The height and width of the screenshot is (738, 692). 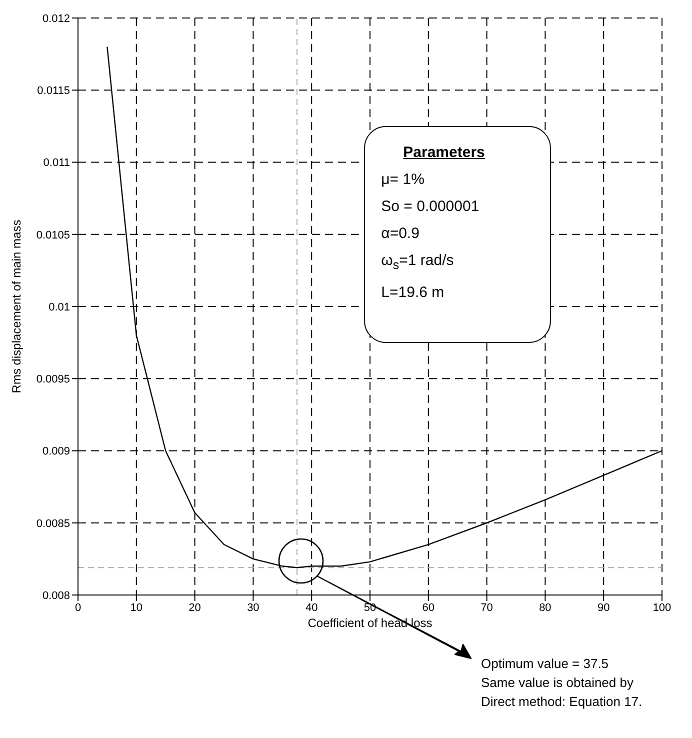 What do you see at coordinates (428, 608) in the screenshot?
I see `x-tick-label: 60` at bounding box center [428, 608].